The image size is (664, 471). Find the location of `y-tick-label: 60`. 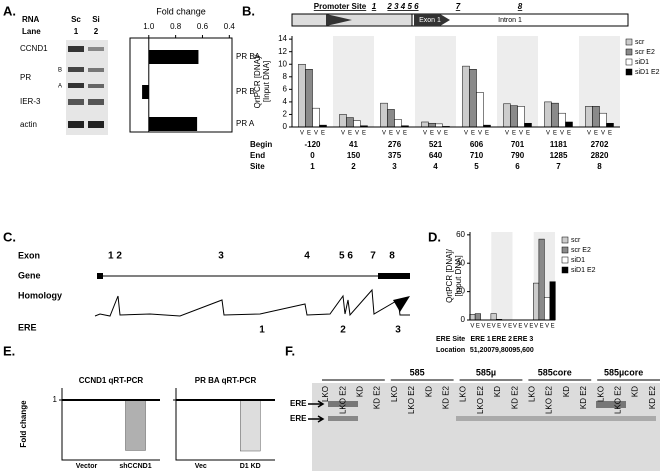

y-tick-label: 60 is located at coordinates (460, 234).